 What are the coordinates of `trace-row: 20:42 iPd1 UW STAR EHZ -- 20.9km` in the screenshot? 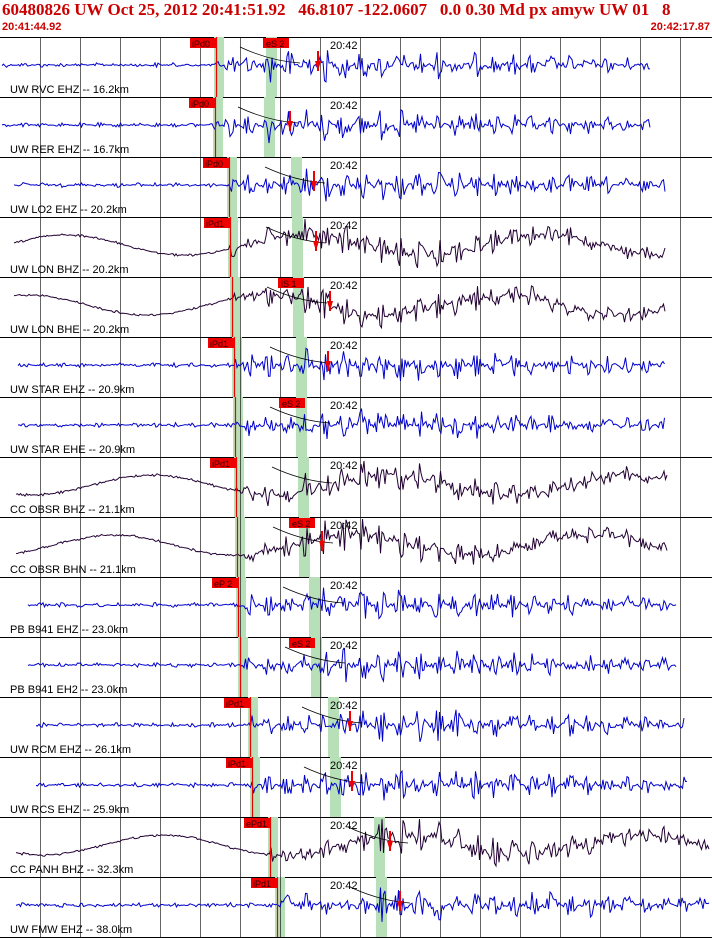 It's located at (337, 367).